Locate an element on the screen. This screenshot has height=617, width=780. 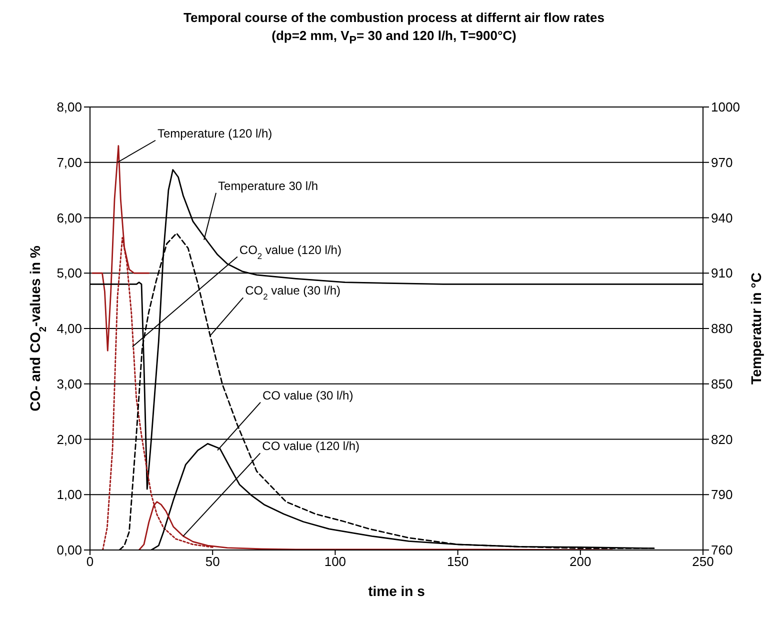
x-tick-label: 50 is located at coordinates (212, 562).